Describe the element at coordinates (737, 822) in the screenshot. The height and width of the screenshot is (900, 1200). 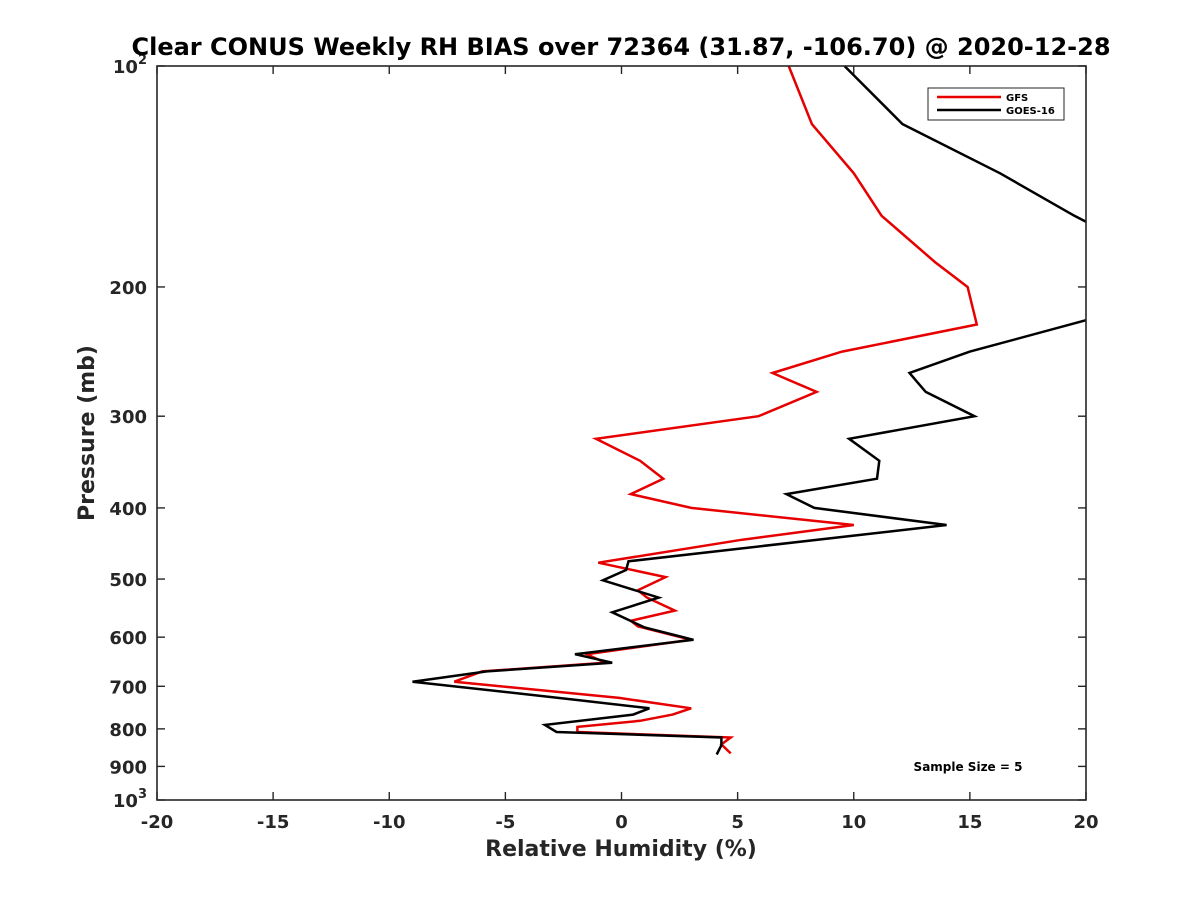
I see `x-tick-label: 5` at that location.